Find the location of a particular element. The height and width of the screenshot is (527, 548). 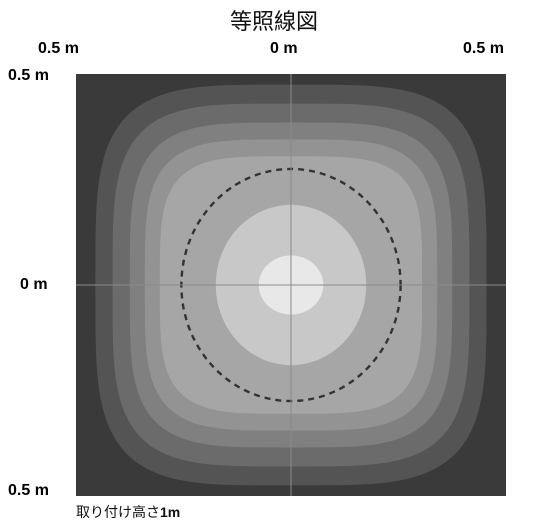

x-tick-label-center: 0 m is located at coordinates (284, 48).